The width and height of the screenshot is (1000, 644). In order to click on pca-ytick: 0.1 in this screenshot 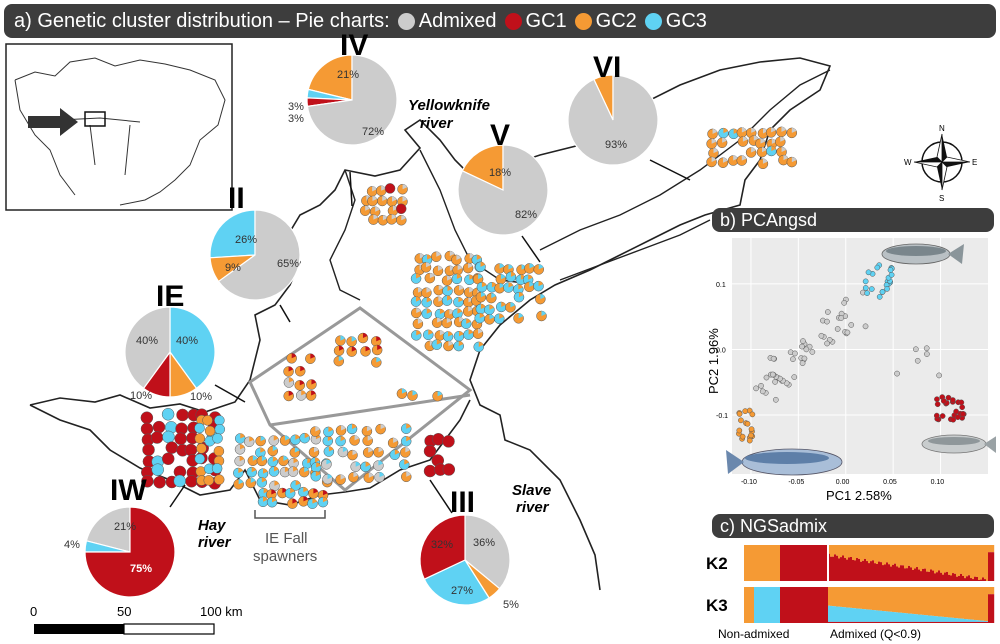, I will do `click(721, 285)`.